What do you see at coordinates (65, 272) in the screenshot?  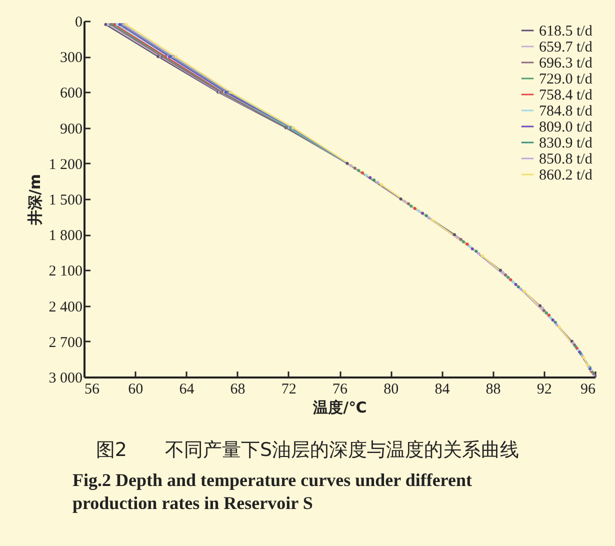 I see `y-tick-label: 2 100` at bounding box center [65, 272].